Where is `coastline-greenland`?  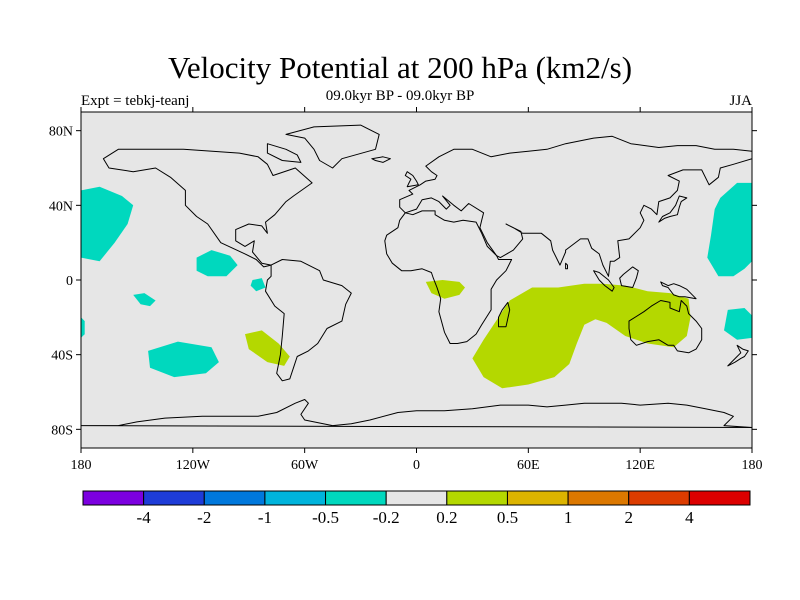
coastline-greenland is located at coordinates (332, 146).